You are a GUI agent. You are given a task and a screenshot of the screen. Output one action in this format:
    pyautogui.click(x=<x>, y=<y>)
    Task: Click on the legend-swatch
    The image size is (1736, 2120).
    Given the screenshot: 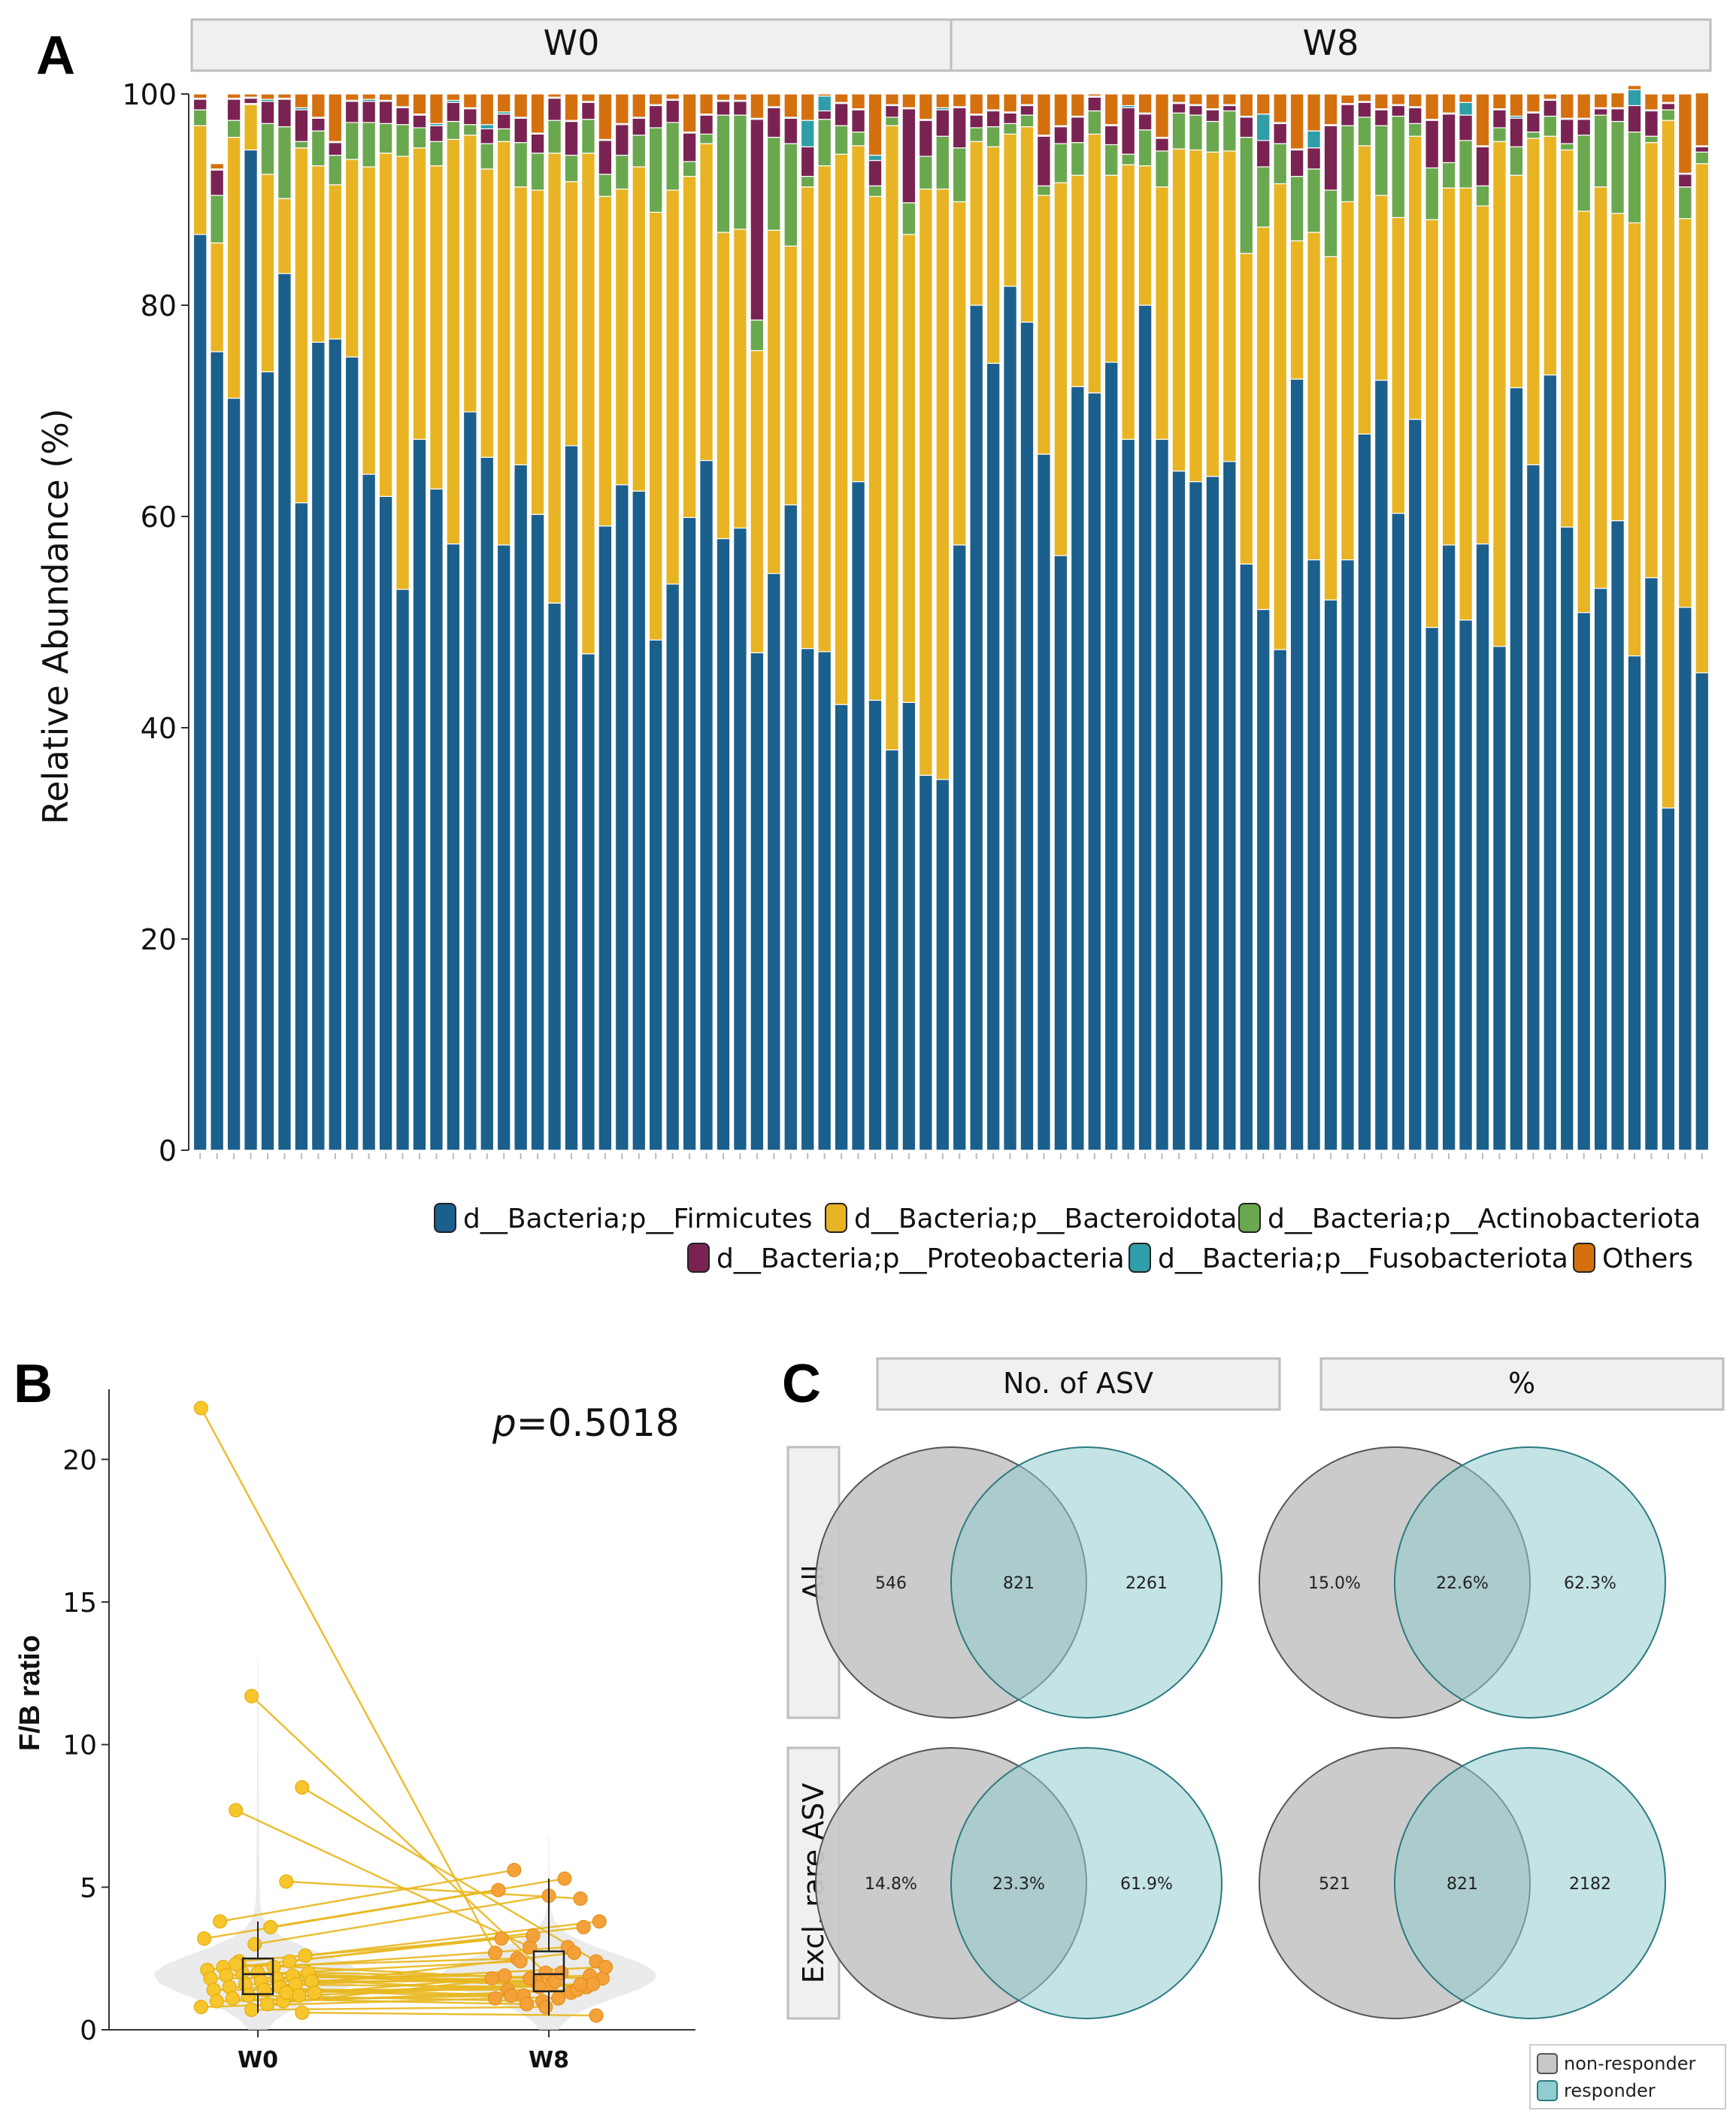 What is the action you would take?
    pyautogui.click(x=698, y=1258)
    